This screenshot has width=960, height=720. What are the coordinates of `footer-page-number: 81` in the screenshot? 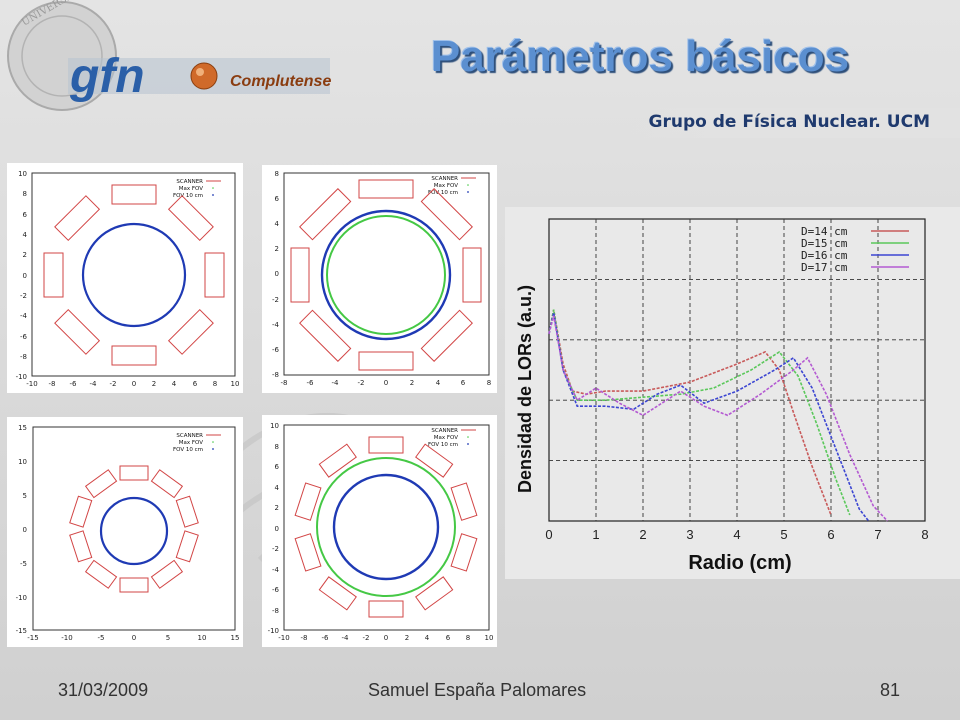 It's located at (890, 690).